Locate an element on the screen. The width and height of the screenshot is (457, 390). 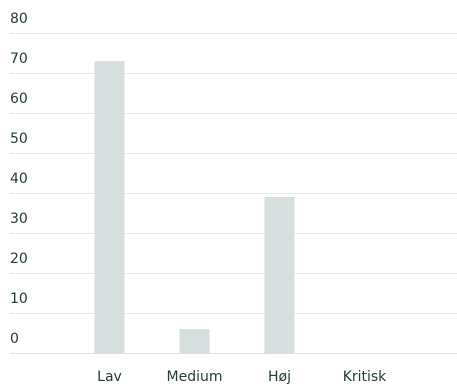
x-tick-label-medium: Medium is located at coordinates (195, 377).